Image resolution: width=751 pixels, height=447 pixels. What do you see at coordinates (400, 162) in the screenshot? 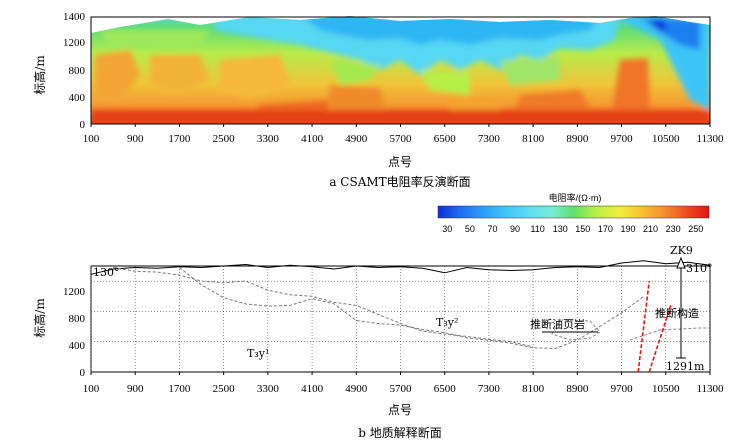
I see `top-x-axis-label: 点号` at bounding box center [400, 162].